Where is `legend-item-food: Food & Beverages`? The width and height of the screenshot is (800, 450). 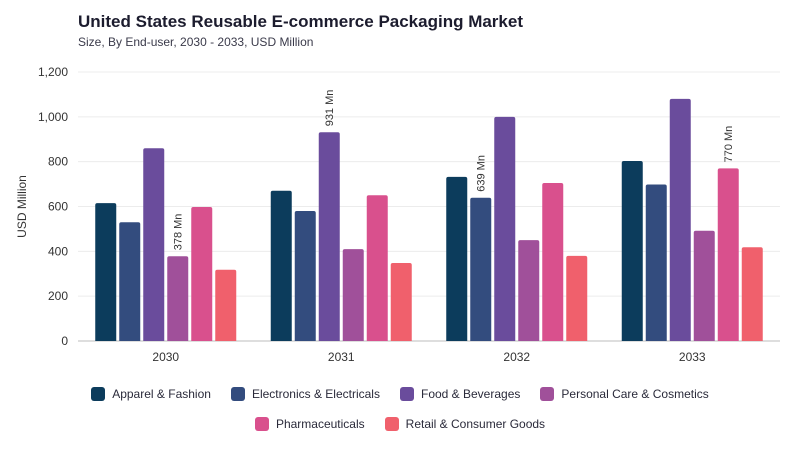
legend-item-food: Food & Beverages is located at coordinates (460, 394).